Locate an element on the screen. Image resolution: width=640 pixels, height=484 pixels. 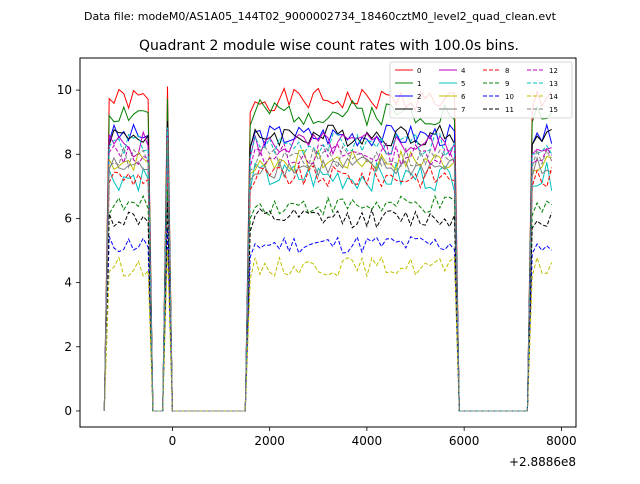
y-tick-label: 10 is located at coordinates (64, 90).